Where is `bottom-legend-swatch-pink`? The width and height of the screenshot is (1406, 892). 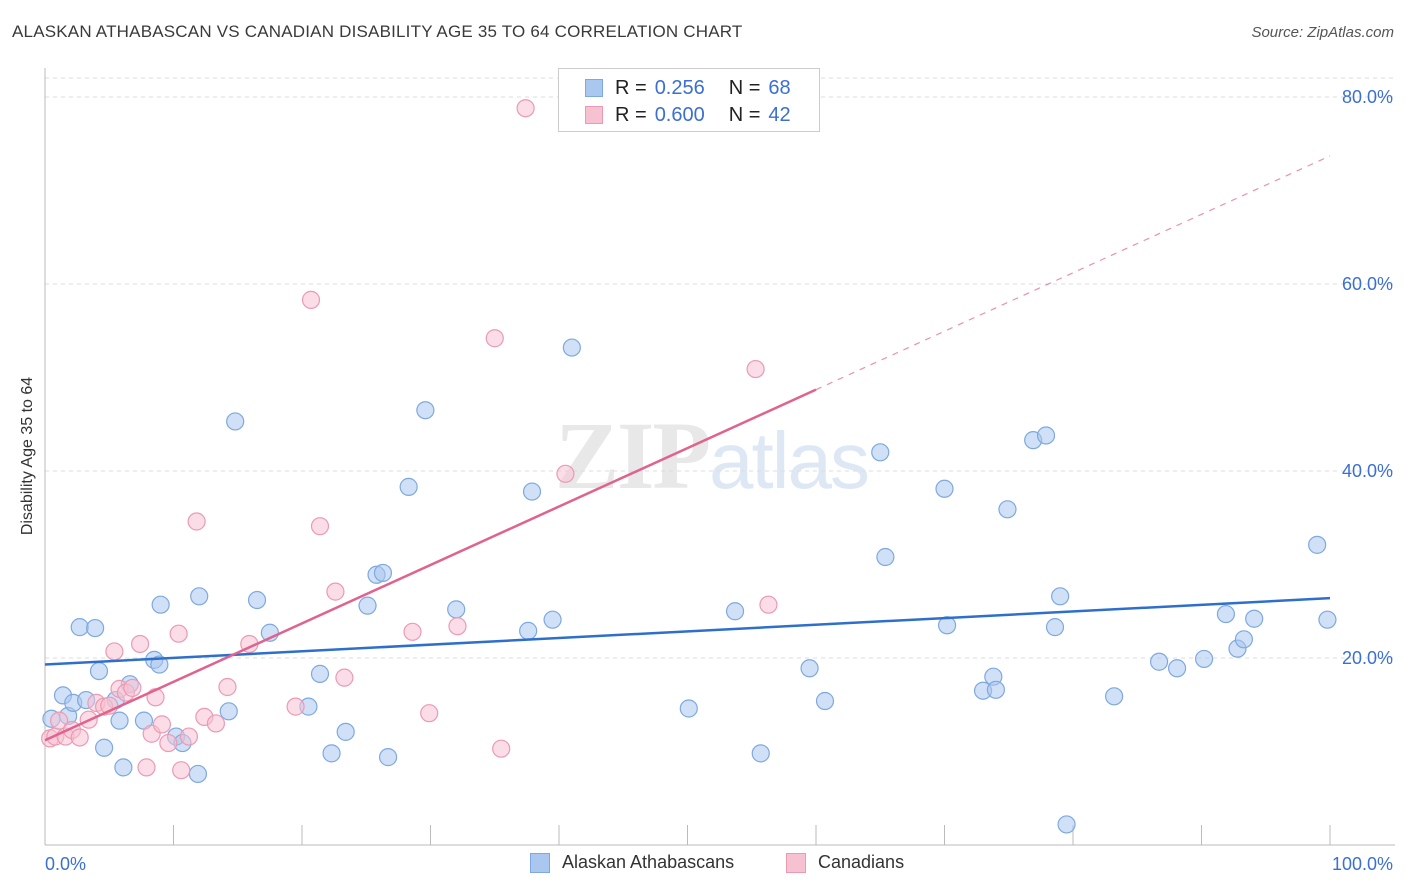 bottom-legend-swatch-pink is located at coordinates (796, 862).